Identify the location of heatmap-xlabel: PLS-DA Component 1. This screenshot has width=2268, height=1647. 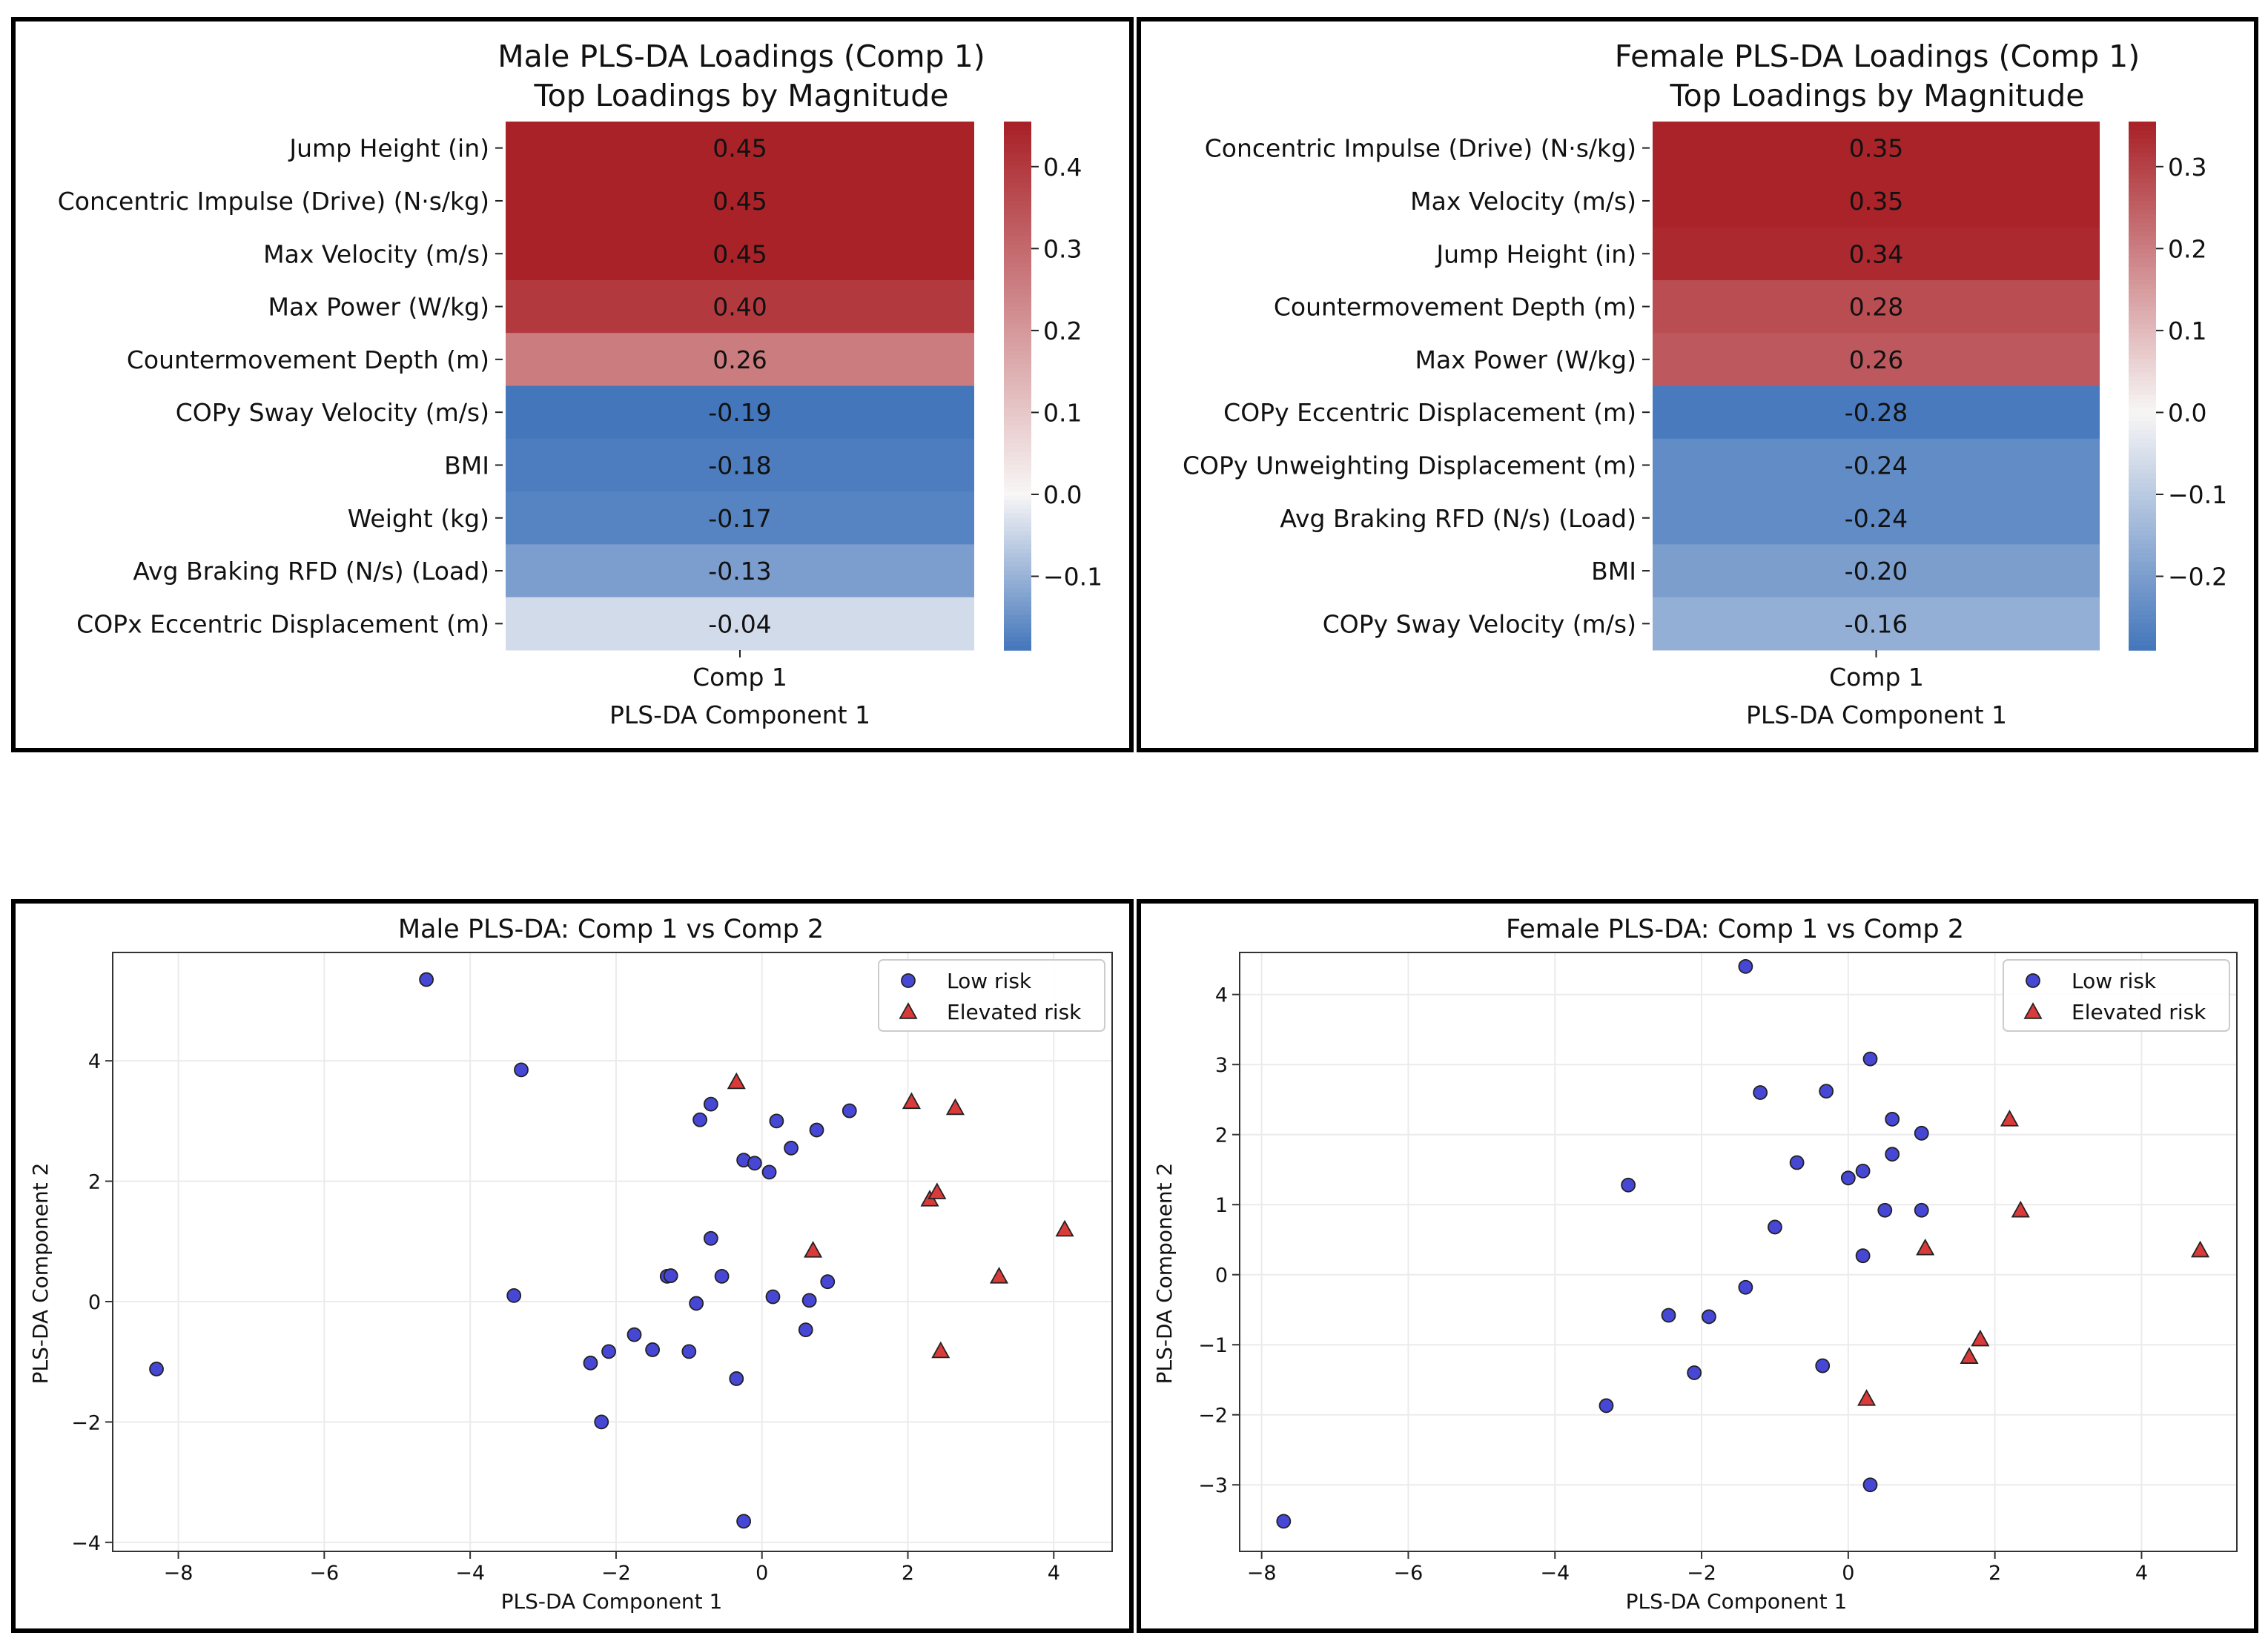
(740, 714).